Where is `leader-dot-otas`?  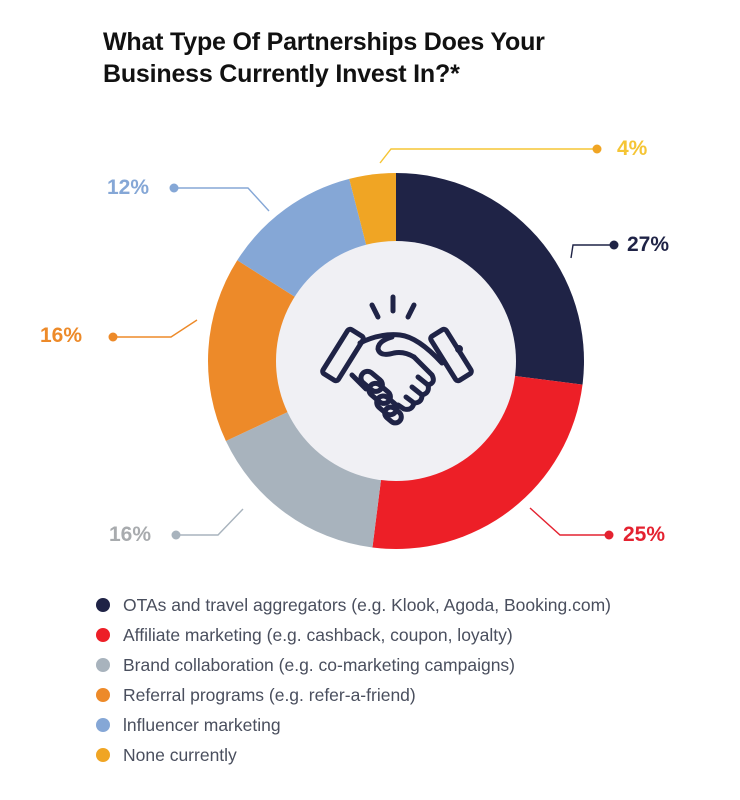 leader-dot-otas is located at coordinates (614, 245).